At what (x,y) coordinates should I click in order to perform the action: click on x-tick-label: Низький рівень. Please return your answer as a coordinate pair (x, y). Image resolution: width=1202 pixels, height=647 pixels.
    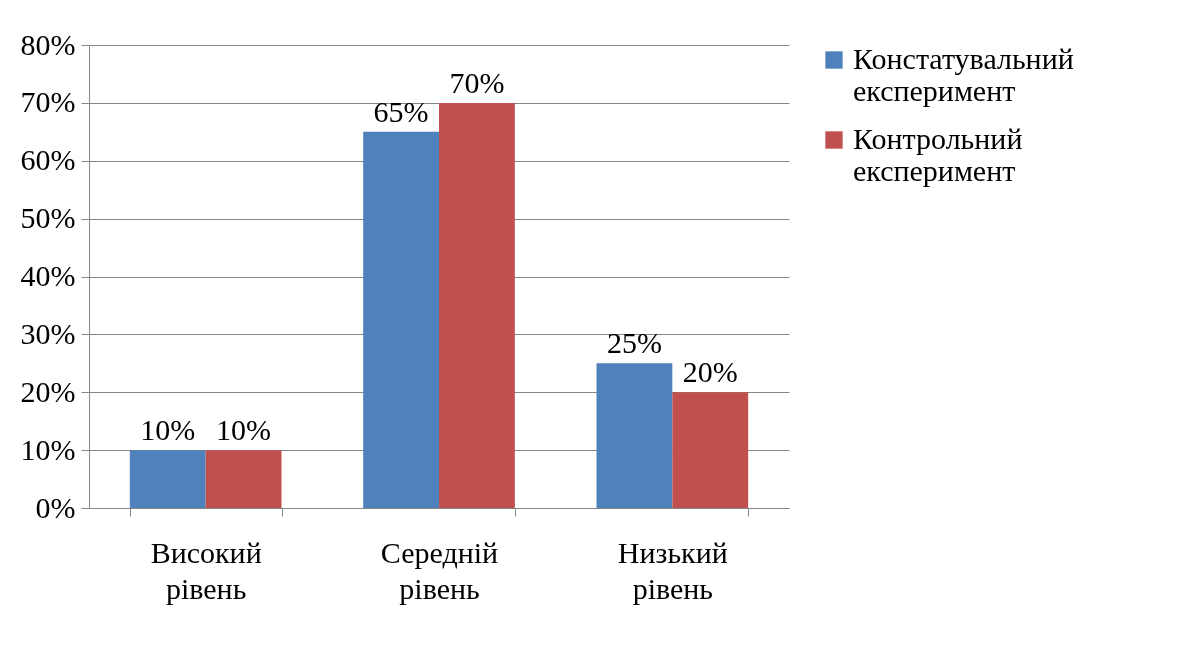
    Looking at the image, I should click on (672, 570).